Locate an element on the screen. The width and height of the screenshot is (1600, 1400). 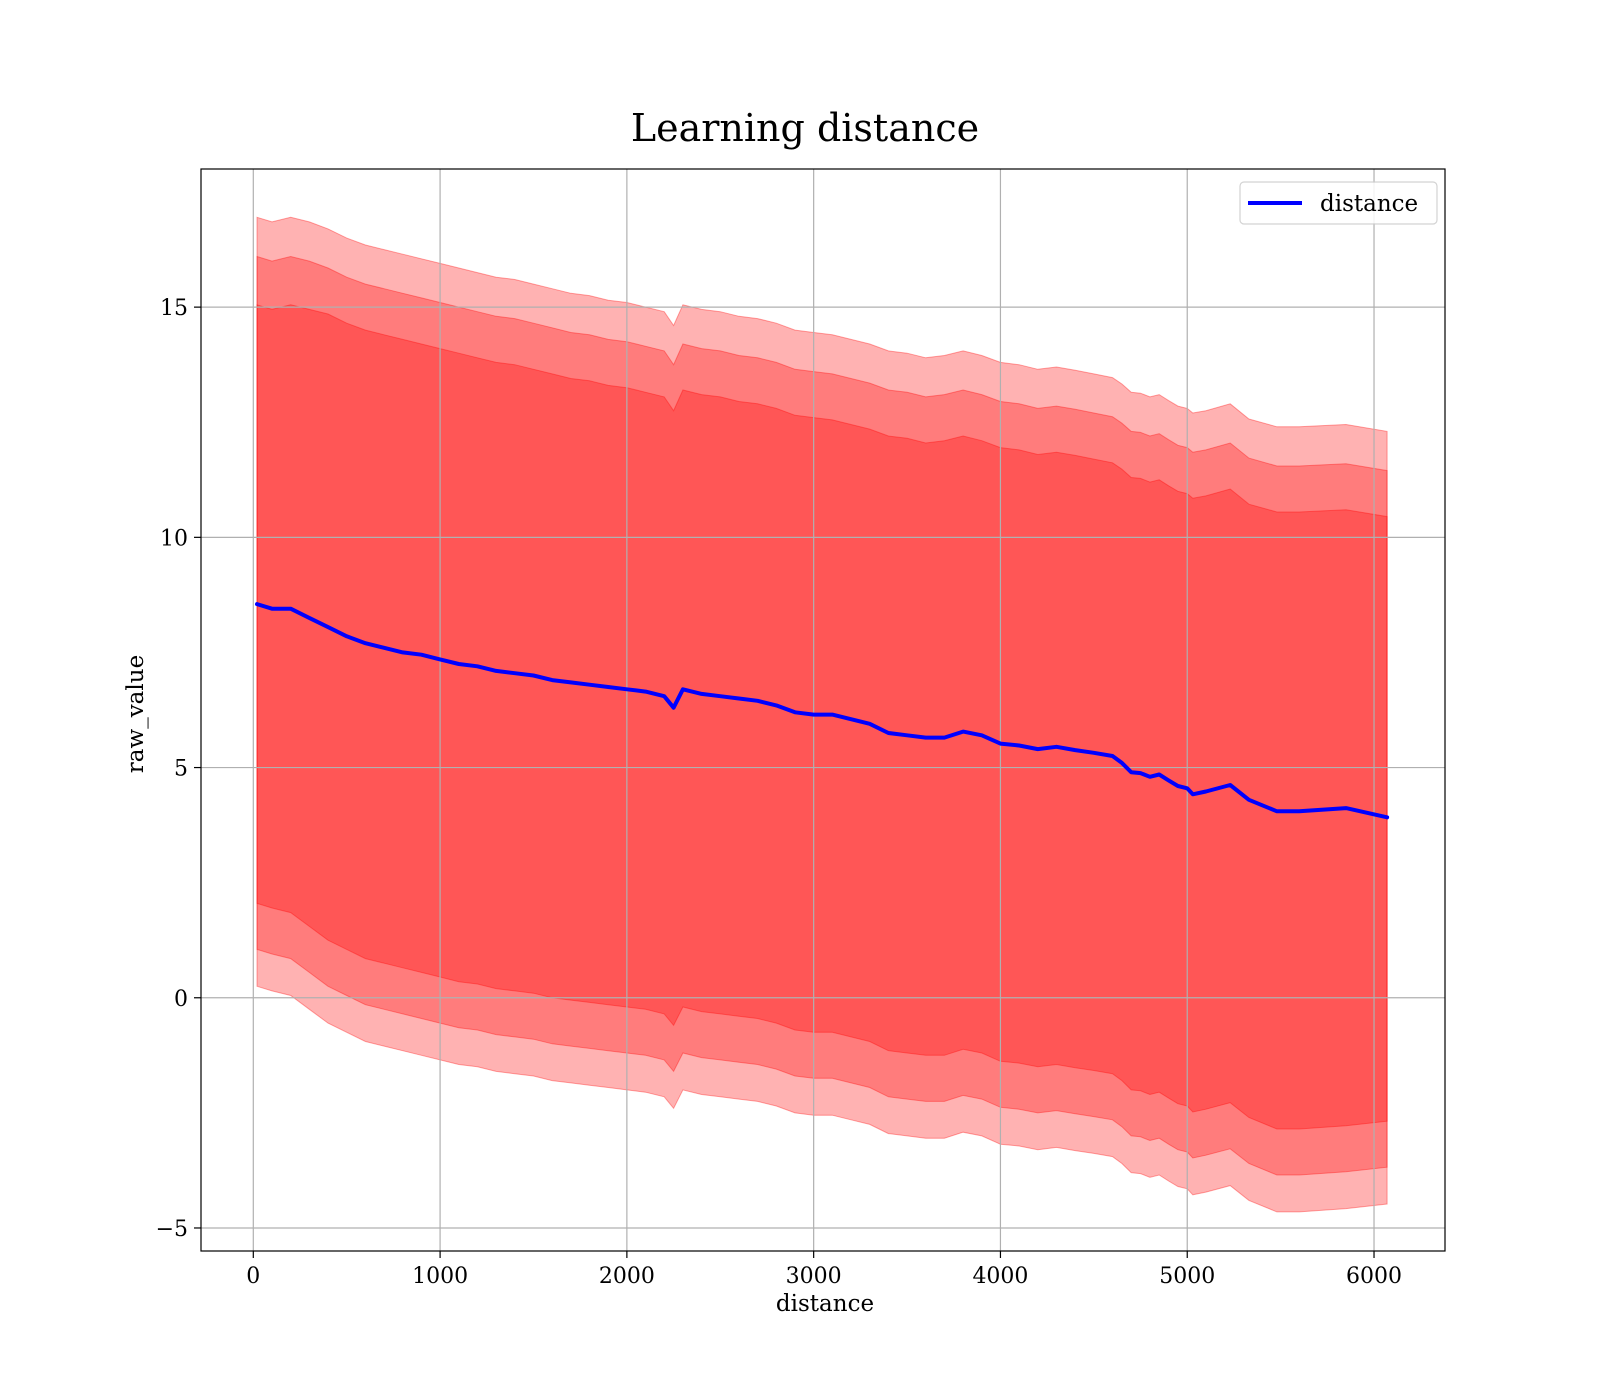
x-tick-label: 3000 is located at coordinates (814, 1276).